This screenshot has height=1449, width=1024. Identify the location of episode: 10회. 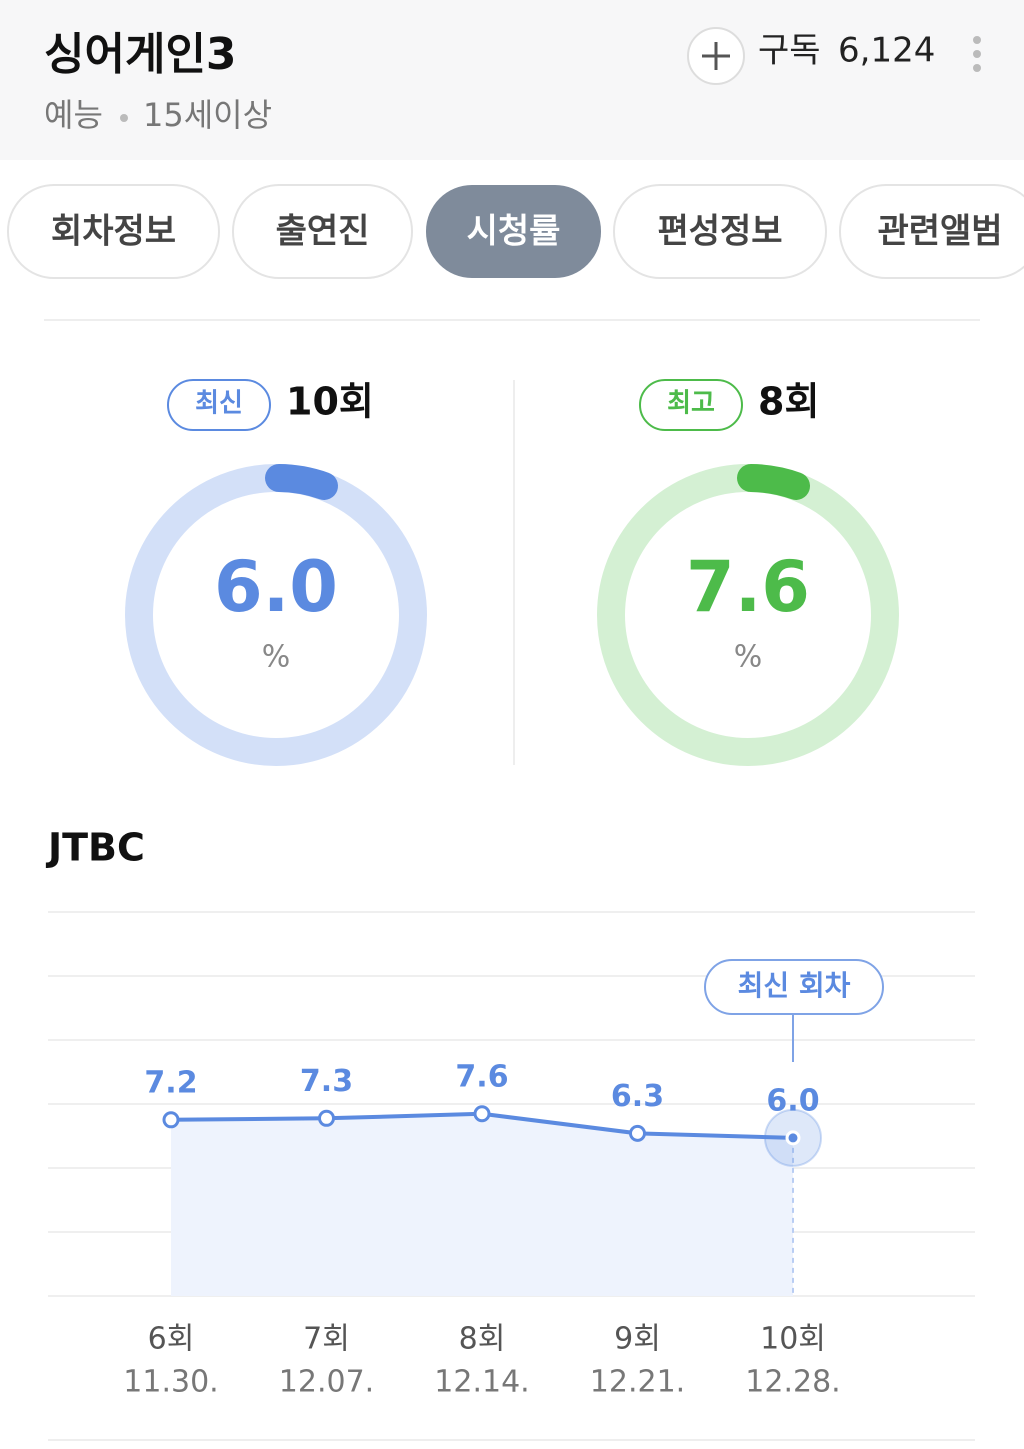
(330, 402).